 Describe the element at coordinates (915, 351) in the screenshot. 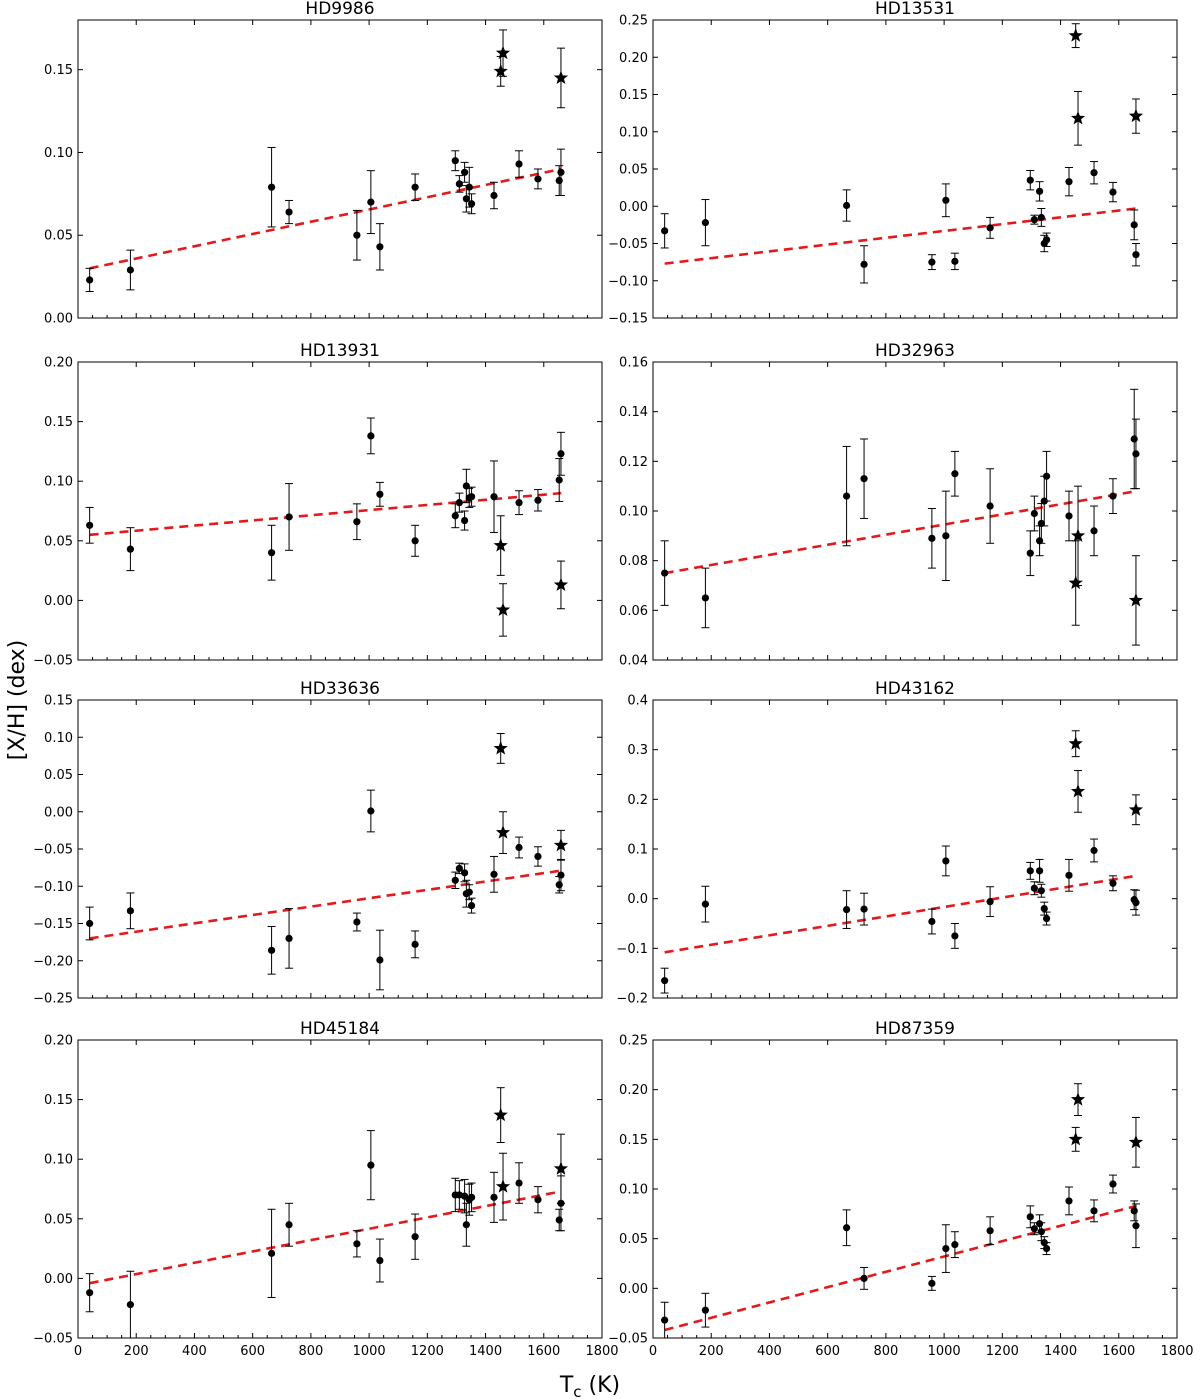

I see `panel-title: HD32963` at that location.